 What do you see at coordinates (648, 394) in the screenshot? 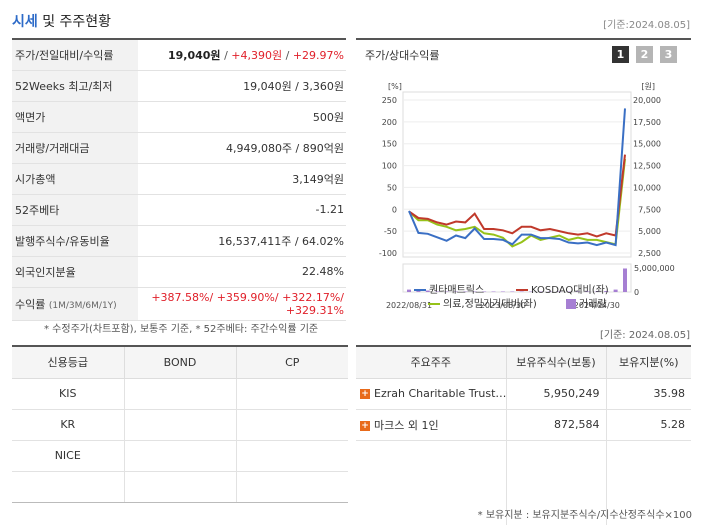
I see `holder-pct: 35.98` at bounding box center [648, 394].